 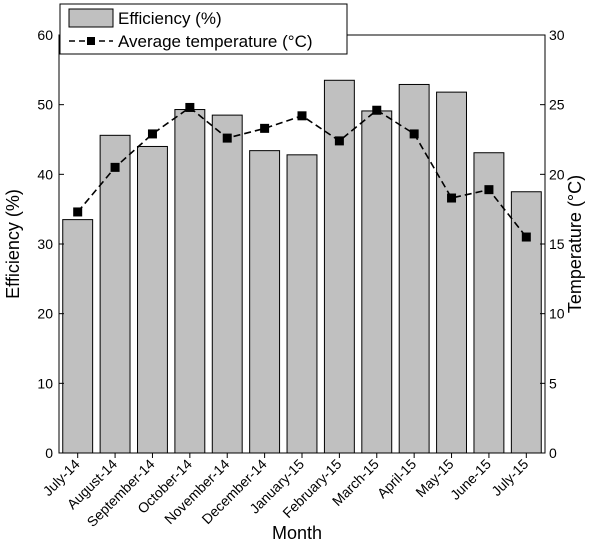 I want to click on left-tick-label: 30, so click(x=45, y=244).